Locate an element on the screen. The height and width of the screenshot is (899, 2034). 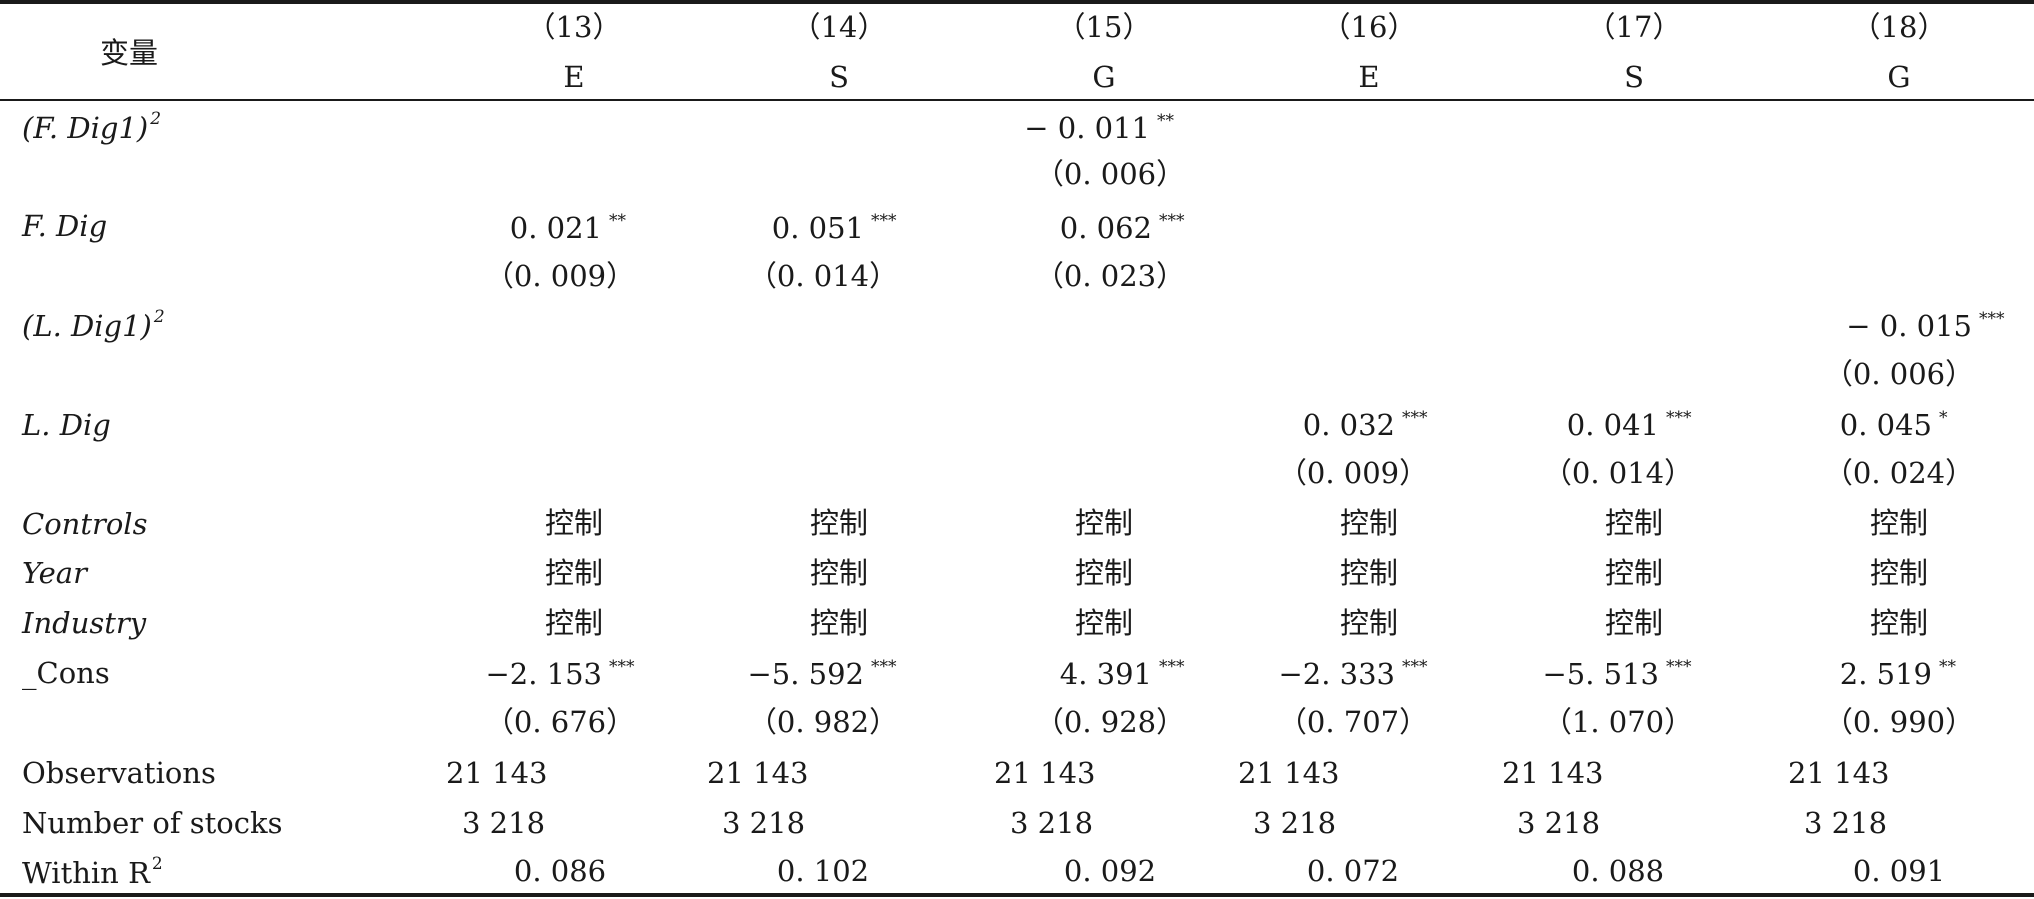
r-squared-value: 0. 102 is located at coordinates (823, 871).